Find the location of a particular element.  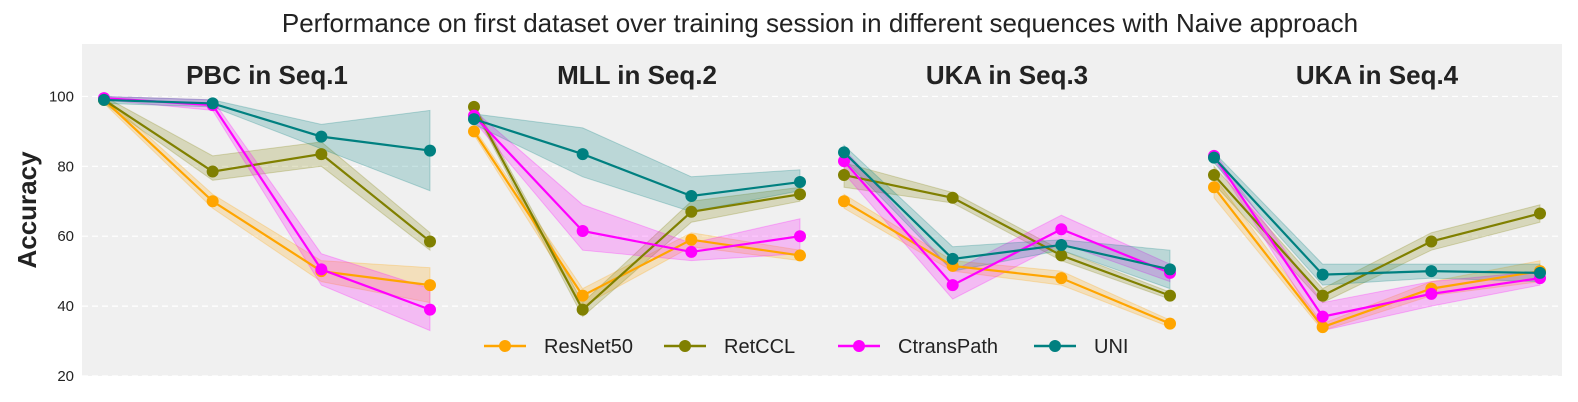

y-tick-label: 100 is located at coordinates (61, 96).